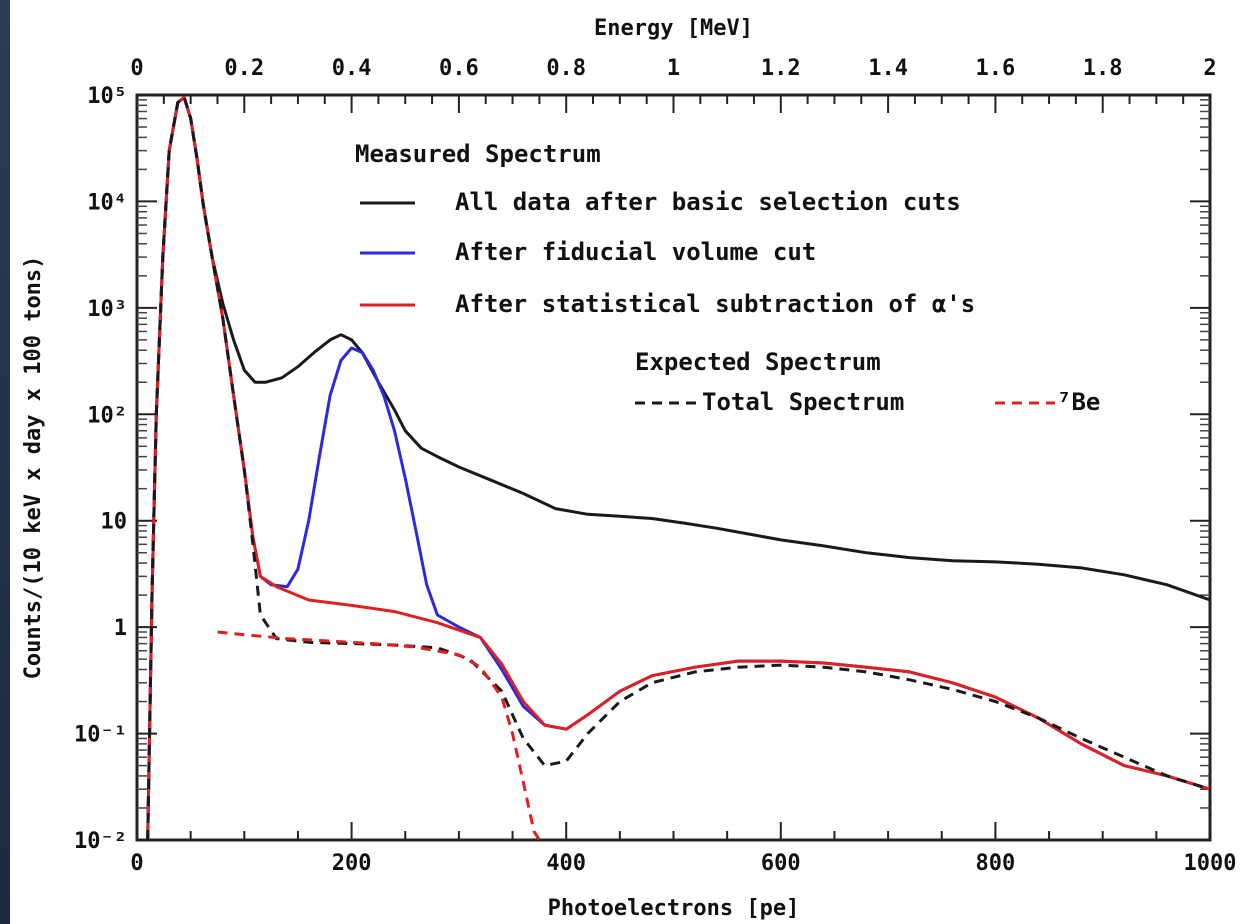 Image resolution: width=1249 pixels, height=924 pixels. What do you see at coordinates (120, 628) in the screenshot?
I see `y-tick-label: 1` at bounding box center [120, 628].